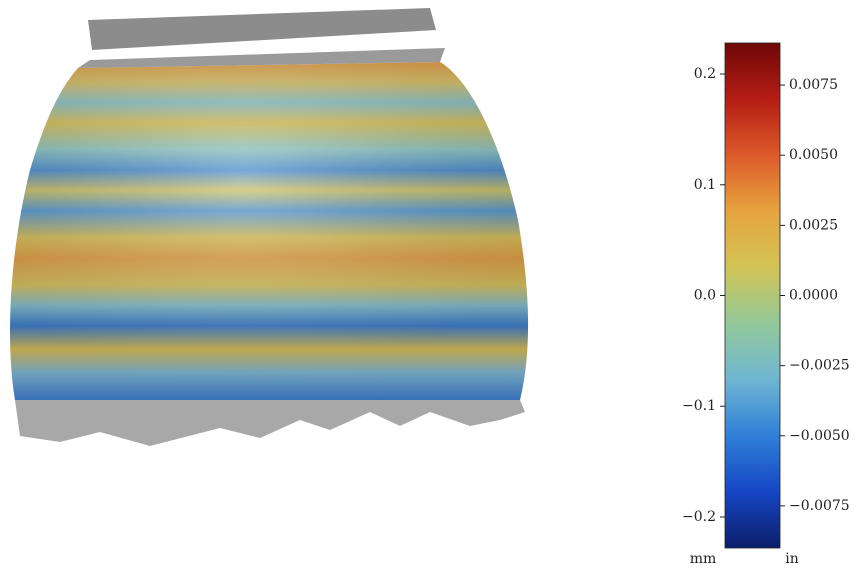 The height and width of the screenshot is (570, 863). What do you see at coordinates (813, 225) in the screenshot?
I see `y2-tick-label: 0.0025` at bounding box center [813, 225].